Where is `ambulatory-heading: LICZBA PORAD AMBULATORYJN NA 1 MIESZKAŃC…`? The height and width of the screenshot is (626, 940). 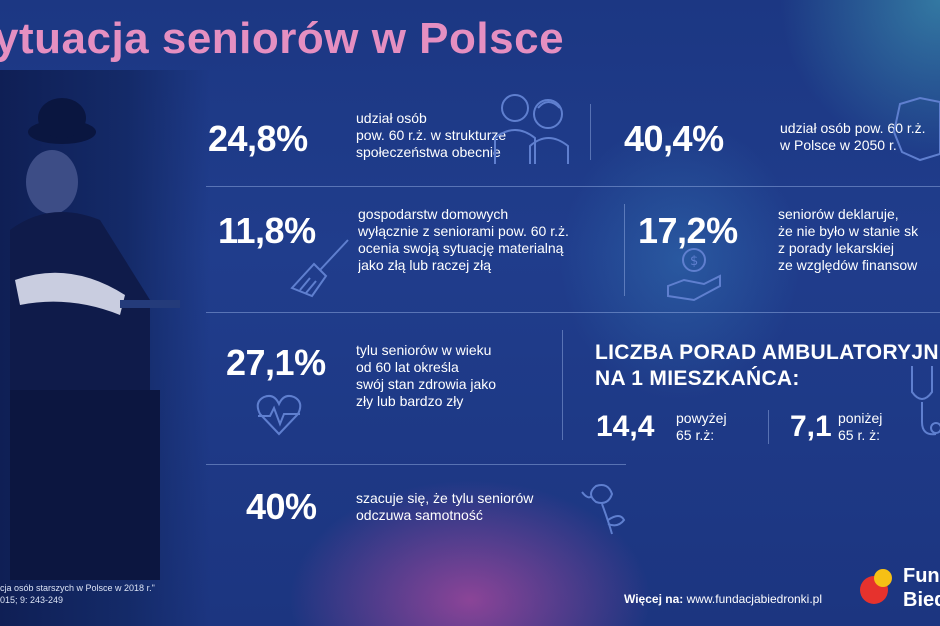 ambulatory-heading: LICZBA PORAD AMBULATORYJN NA 1 MIESZKAŃC… is located at coordinates (767, 365).